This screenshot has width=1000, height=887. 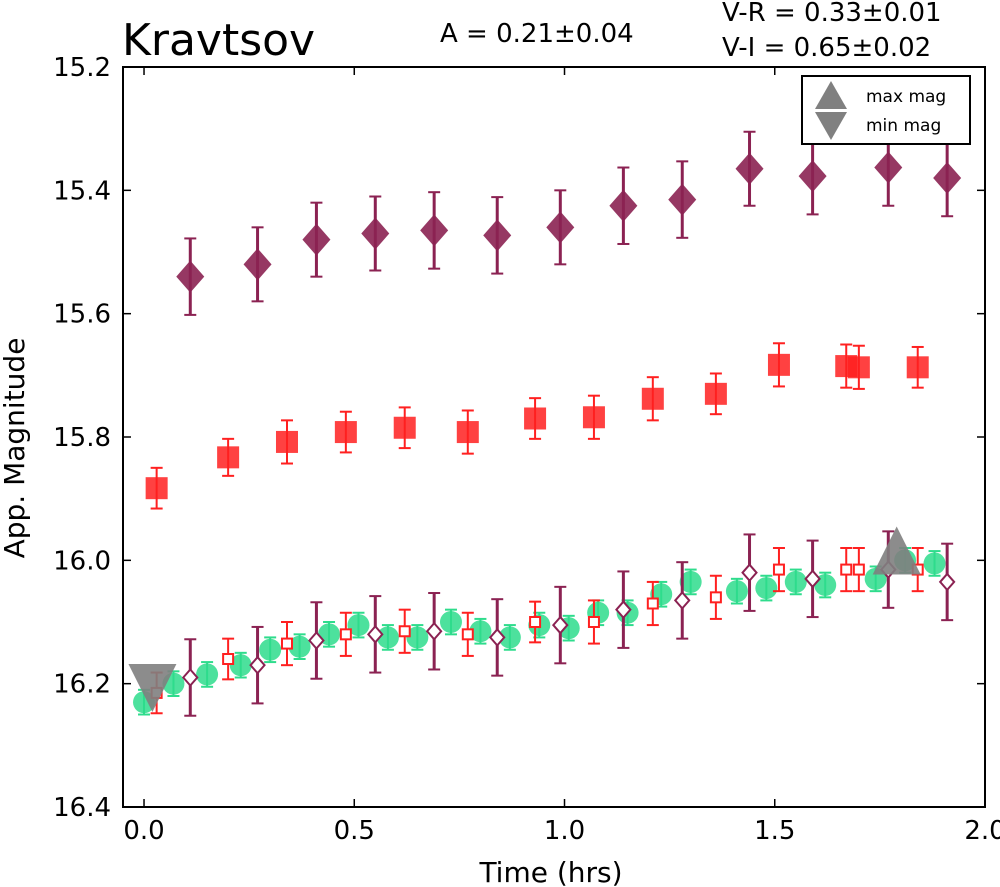 I want to click on y-tick-label: 16.2, so click(x=82, y=685).